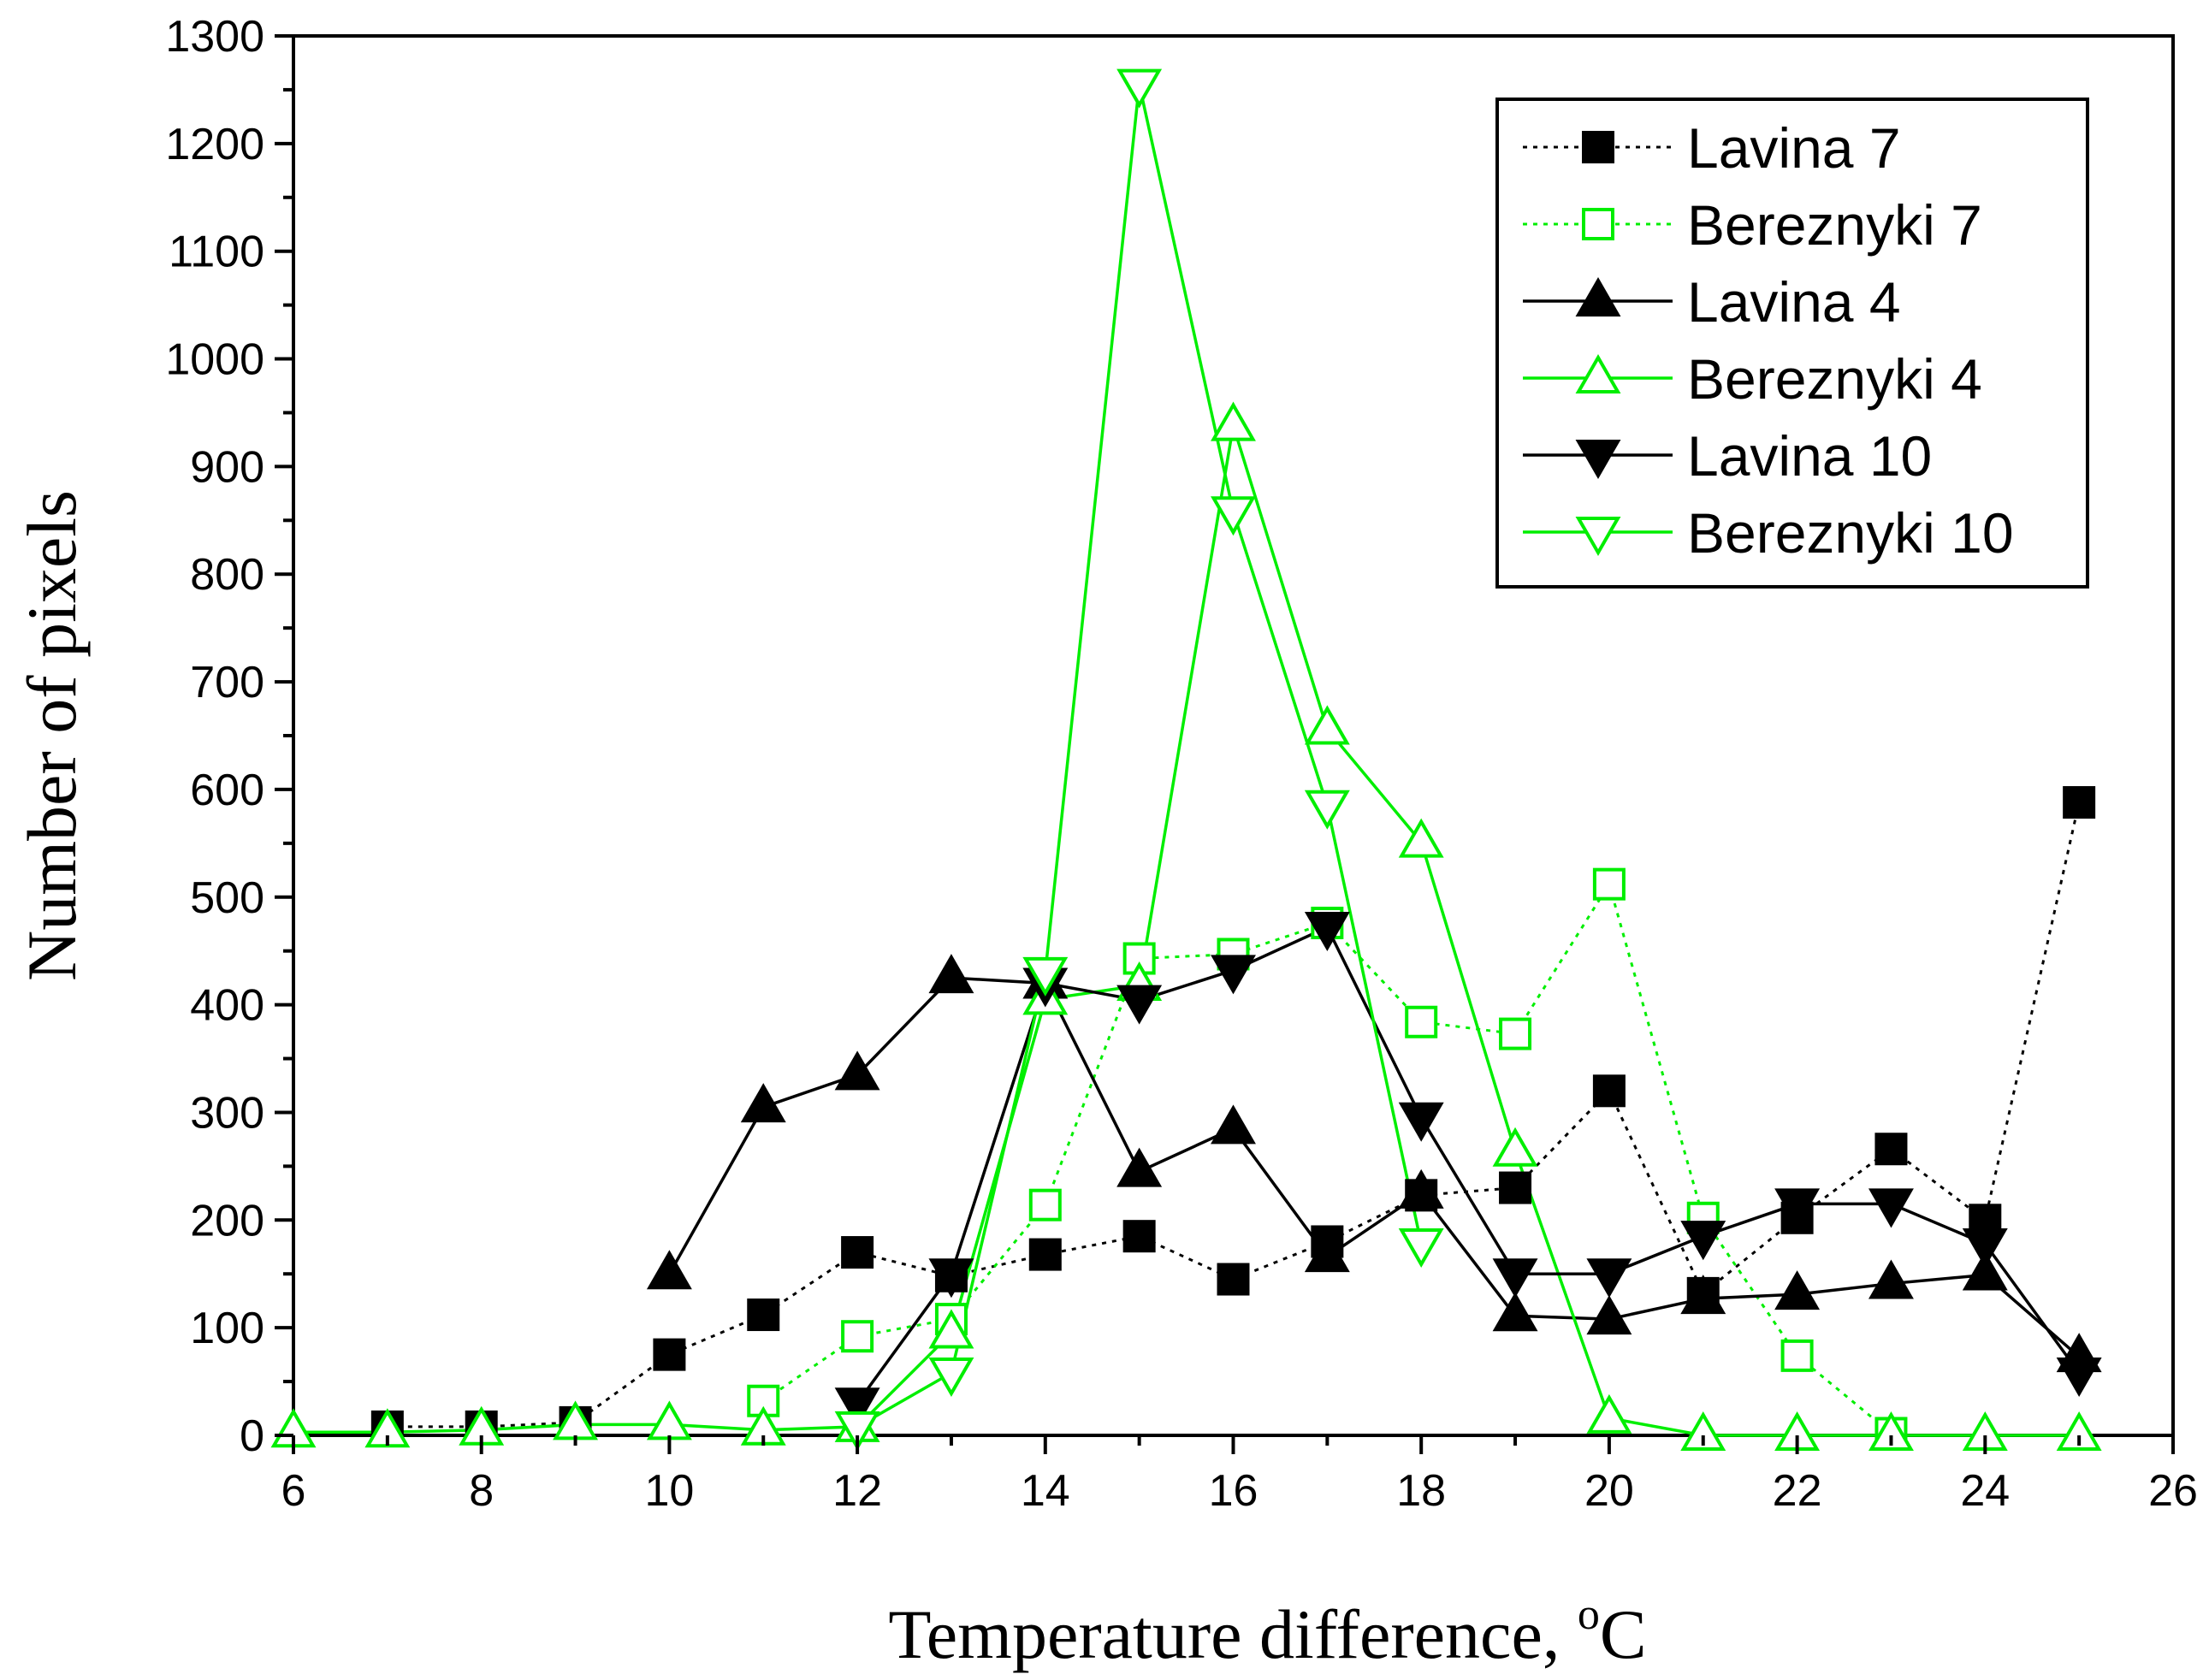 Image resolution: width=2209 pixels, height=1680 pixels. What do you see at coordinates (1797, 1491) in the screenshot?
I see `x-tick-label: 22` at bounding box center [1797, 1491].